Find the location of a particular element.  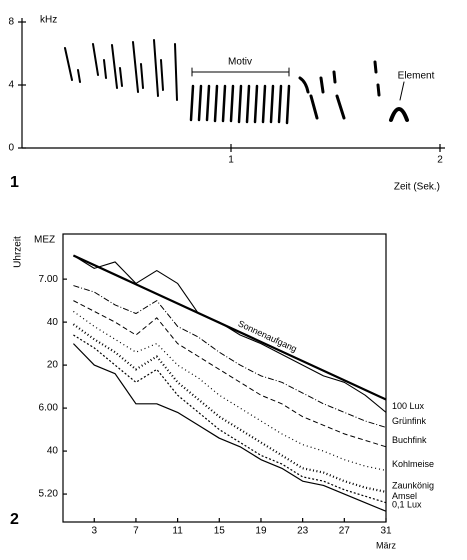

x-axis-label: März is located at coordinates (386, 545).